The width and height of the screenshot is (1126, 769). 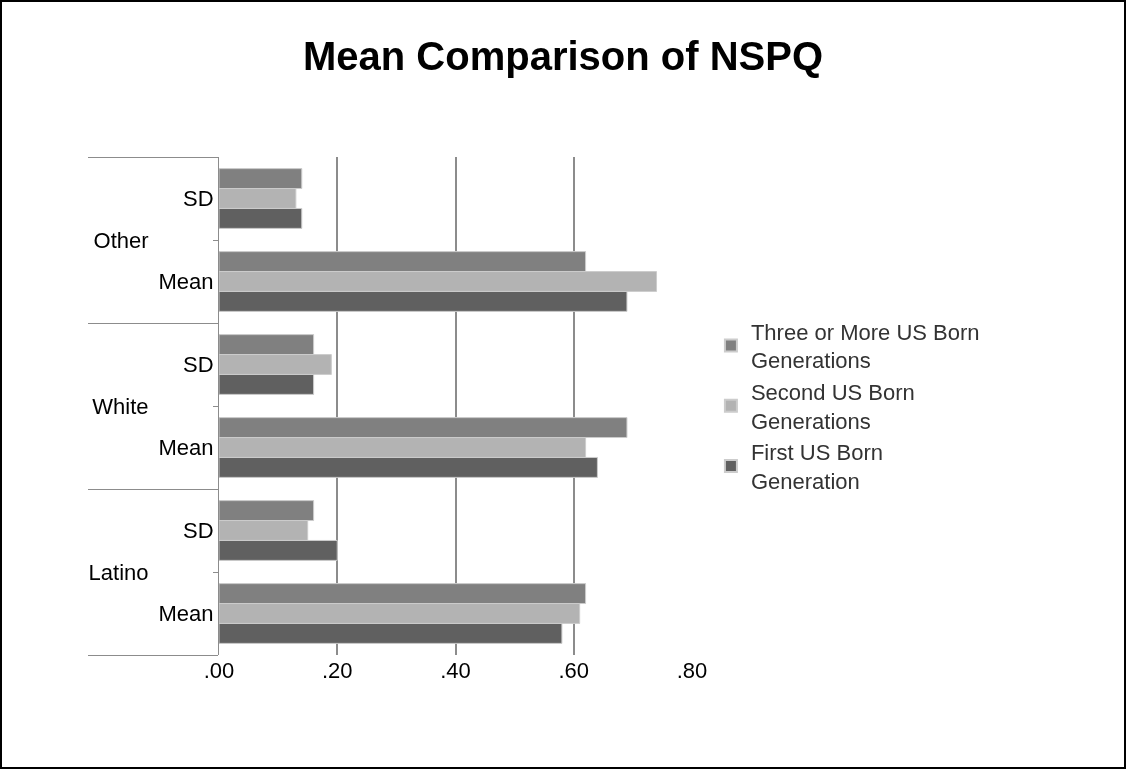 I want to click on x-tick-label: .60, so click(x=574, y=670).